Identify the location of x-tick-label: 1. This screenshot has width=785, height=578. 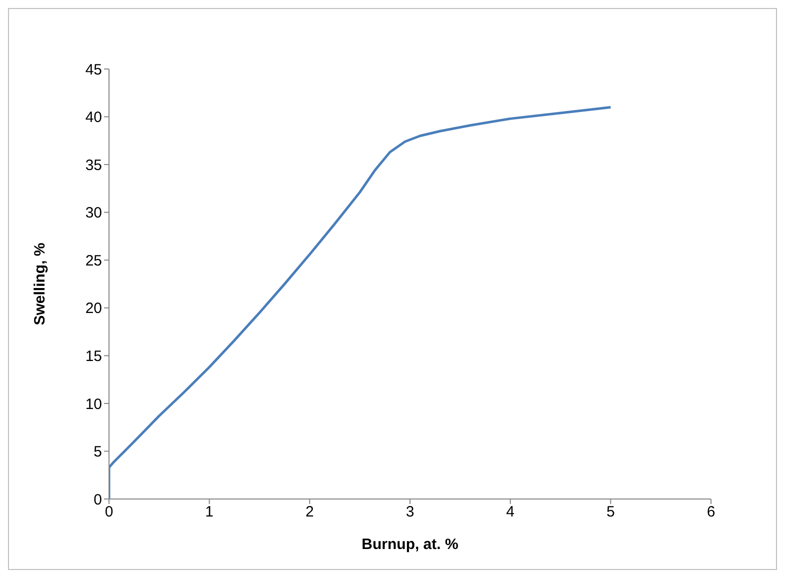
(209, 512).